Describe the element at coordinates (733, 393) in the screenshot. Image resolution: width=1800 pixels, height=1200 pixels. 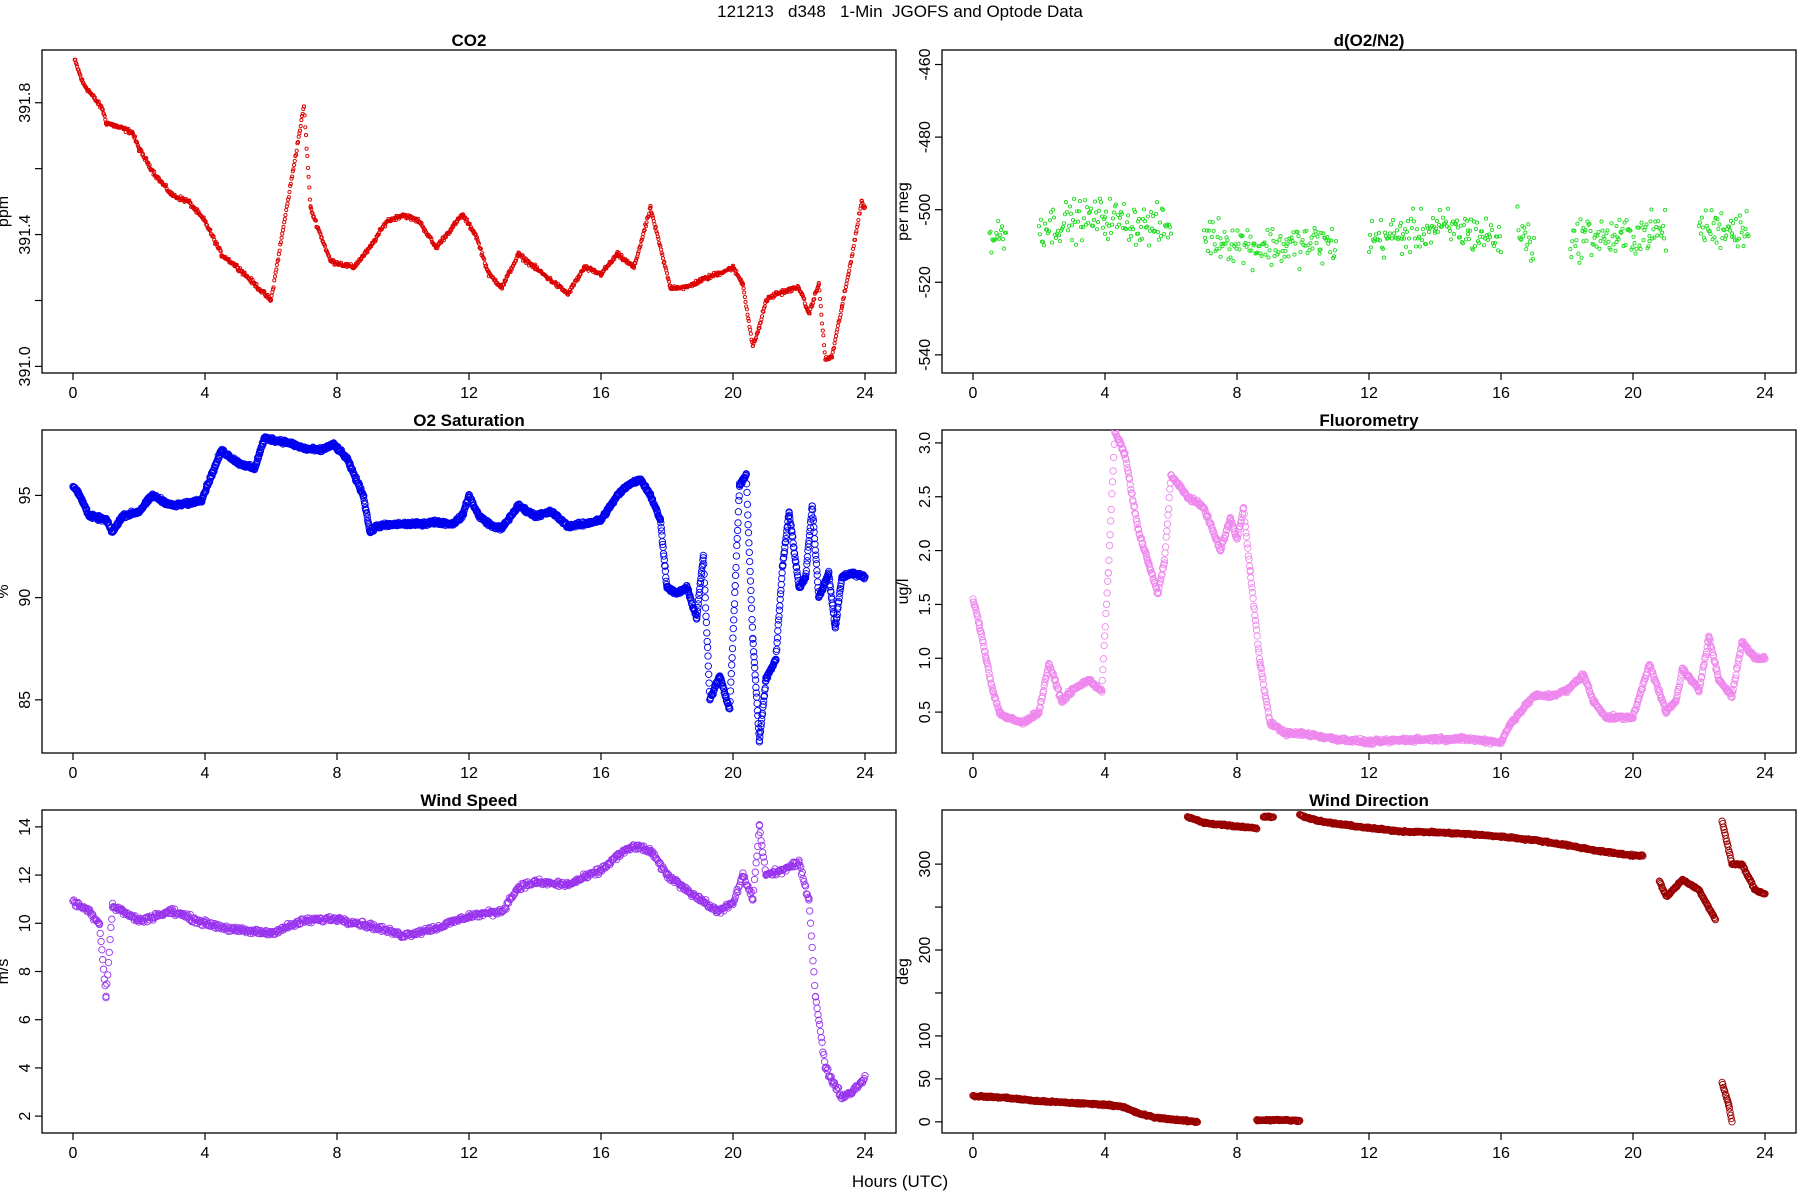
I see `x-tick-label: 20` at that location.